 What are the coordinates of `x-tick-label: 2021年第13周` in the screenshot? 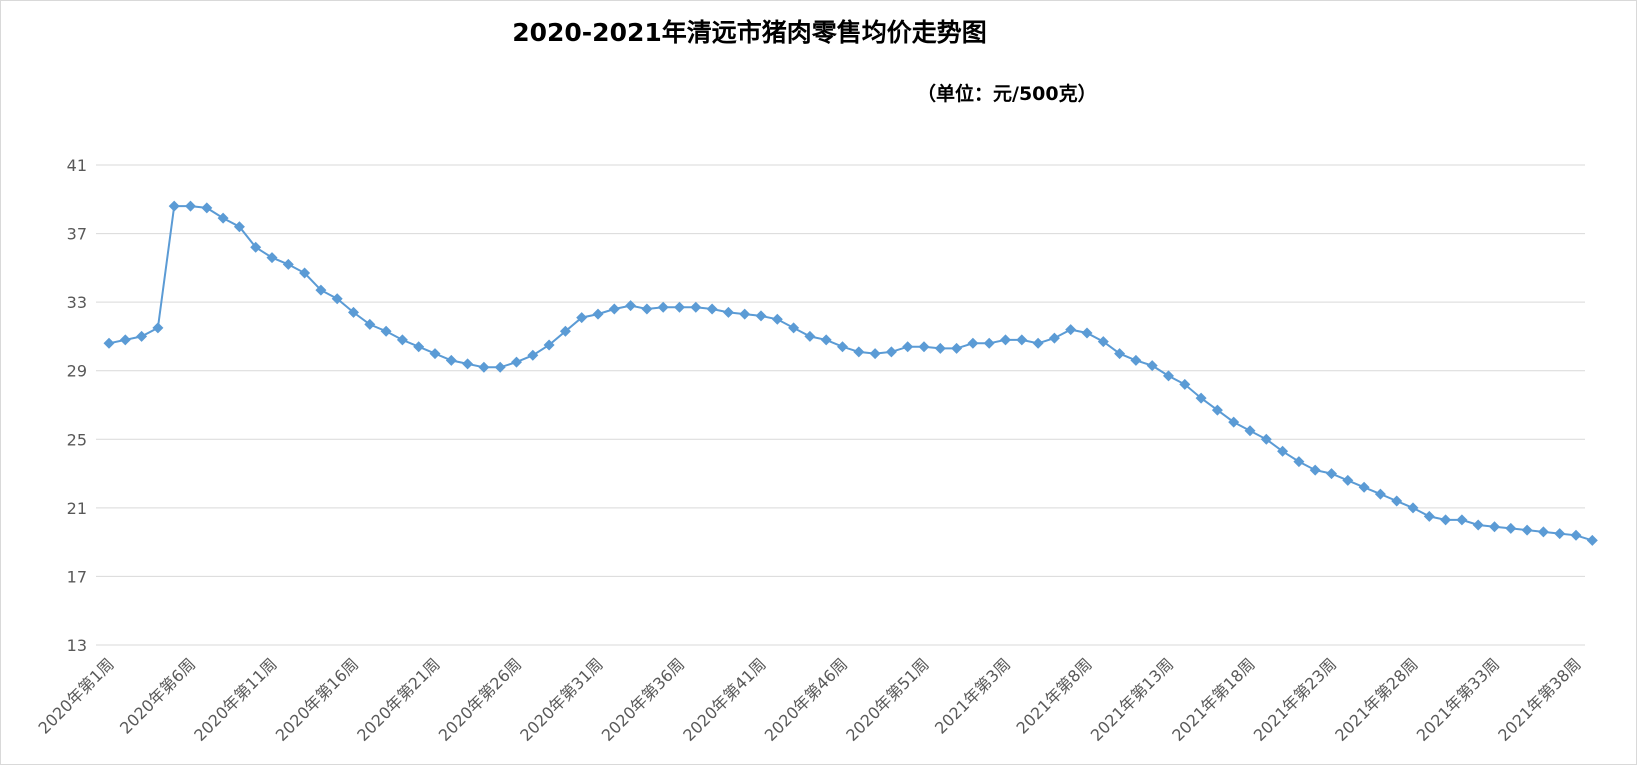 It's located at (1132, 699).